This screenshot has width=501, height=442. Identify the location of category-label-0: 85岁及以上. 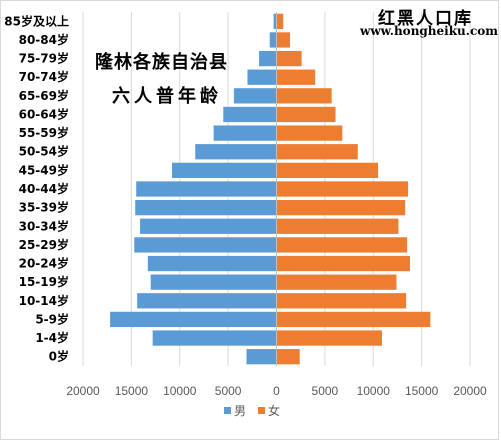
(36, 20).